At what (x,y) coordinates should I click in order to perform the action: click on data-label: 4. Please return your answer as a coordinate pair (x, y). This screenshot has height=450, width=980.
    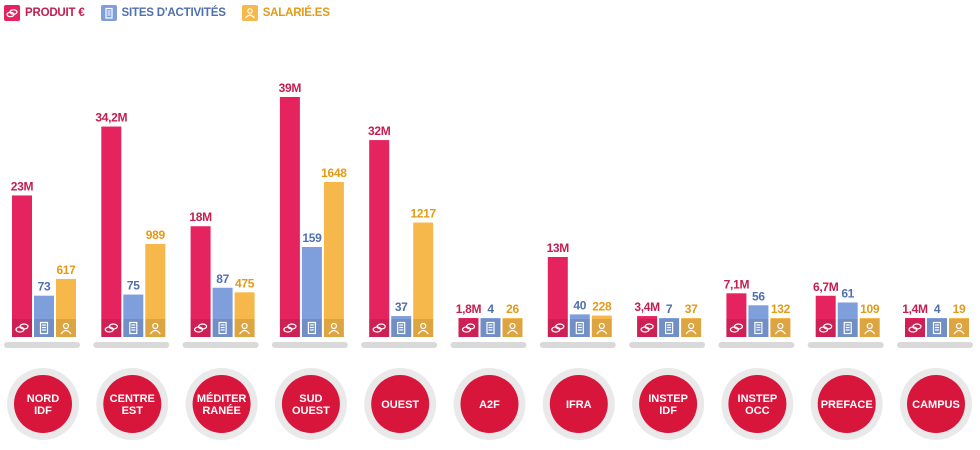
    Looking at the image, I should click on (490, 309).